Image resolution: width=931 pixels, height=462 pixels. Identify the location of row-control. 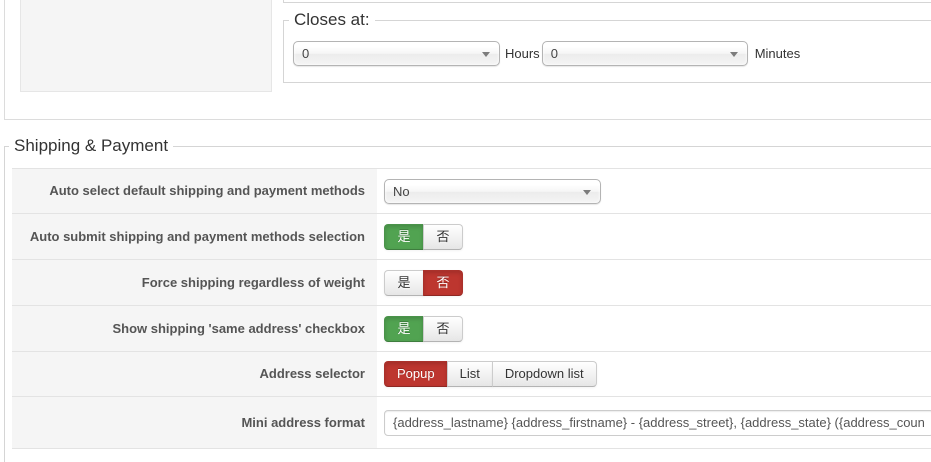
(654, 422).